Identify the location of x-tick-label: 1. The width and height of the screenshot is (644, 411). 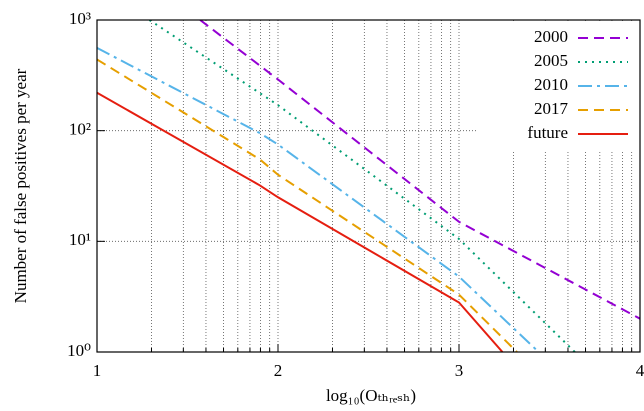
(97, 370).